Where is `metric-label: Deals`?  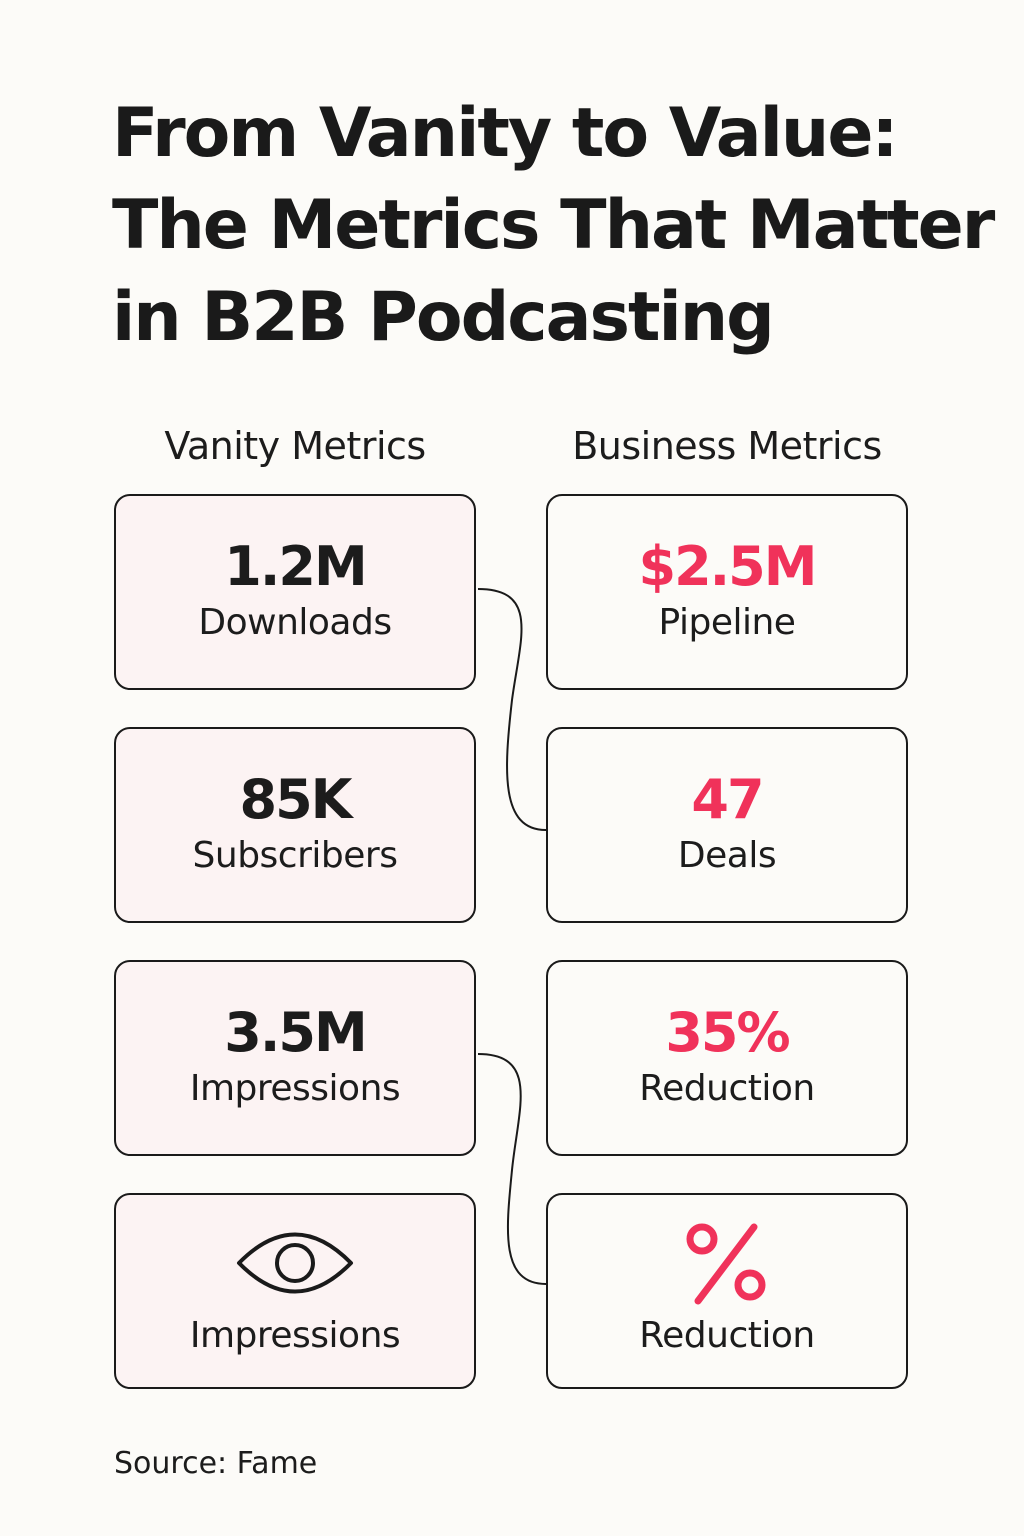
metric-label: Deals is located at coordinates (727, 855).